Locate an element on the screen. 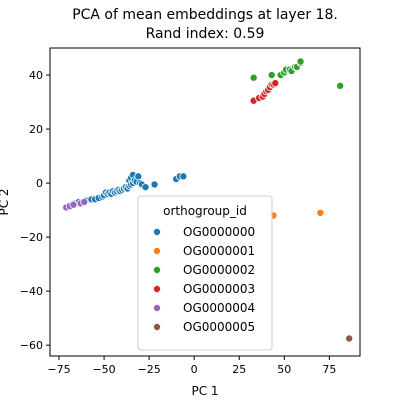 The height and width of the screenshot is (400, 400). x-tick-label: −50 is located at coordinates (103, 369).